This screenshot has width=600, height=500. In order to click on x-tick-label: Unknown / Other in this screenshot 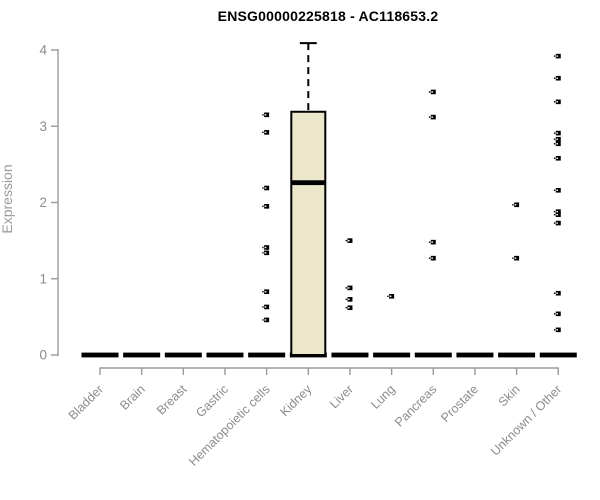, I will do `click(526, 420)`.